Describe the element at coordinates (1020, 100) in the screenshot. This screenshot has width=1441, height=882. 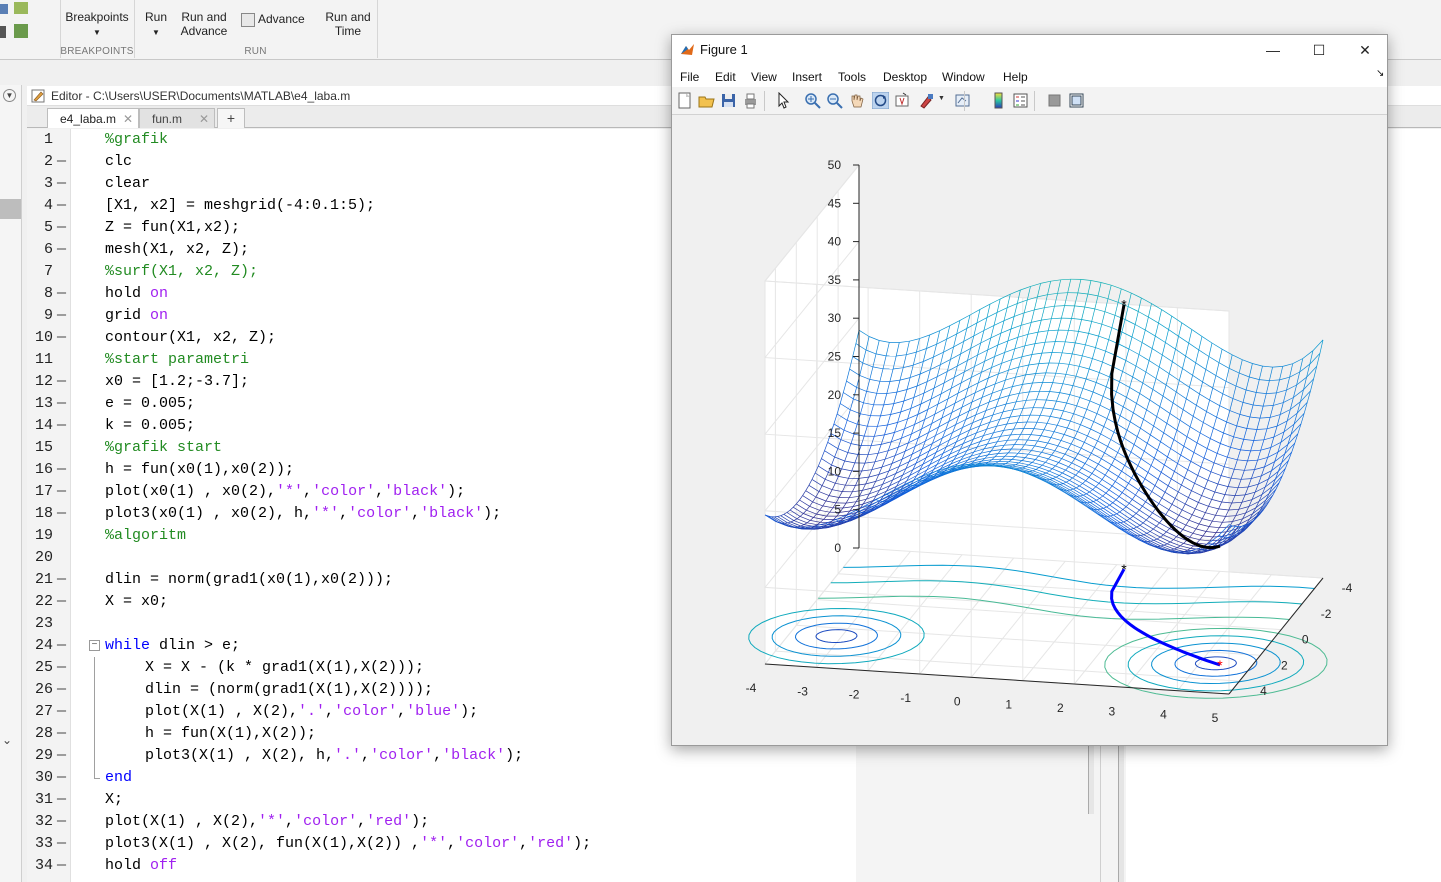
I see `legend-icon` at that location.